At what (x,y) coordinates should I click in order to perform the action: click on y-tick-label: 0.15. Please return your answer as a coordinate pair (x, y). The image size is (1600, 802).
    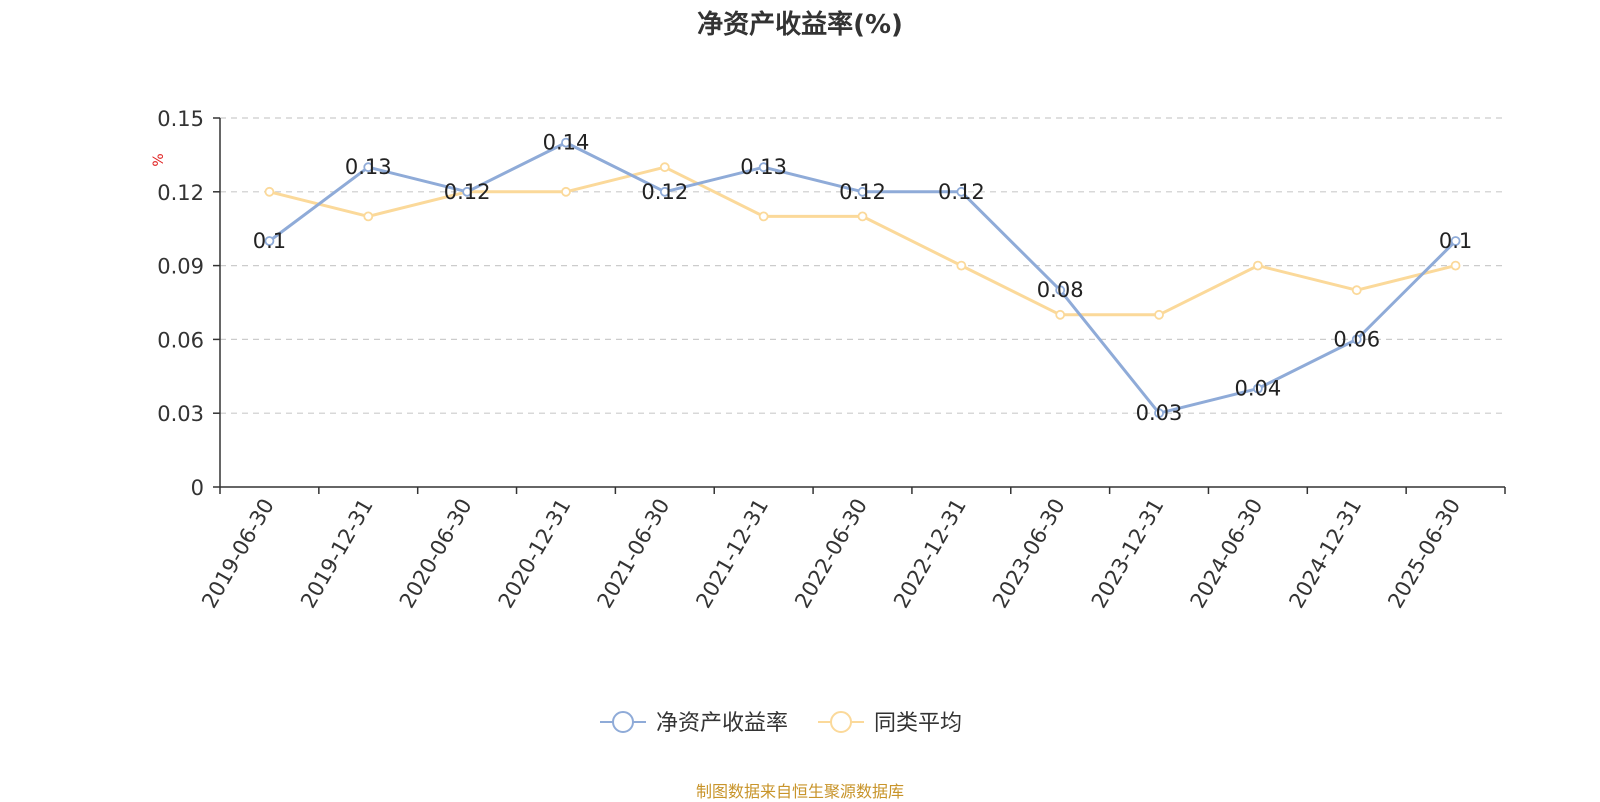
    Looking at the image, I should click on (180, 119).